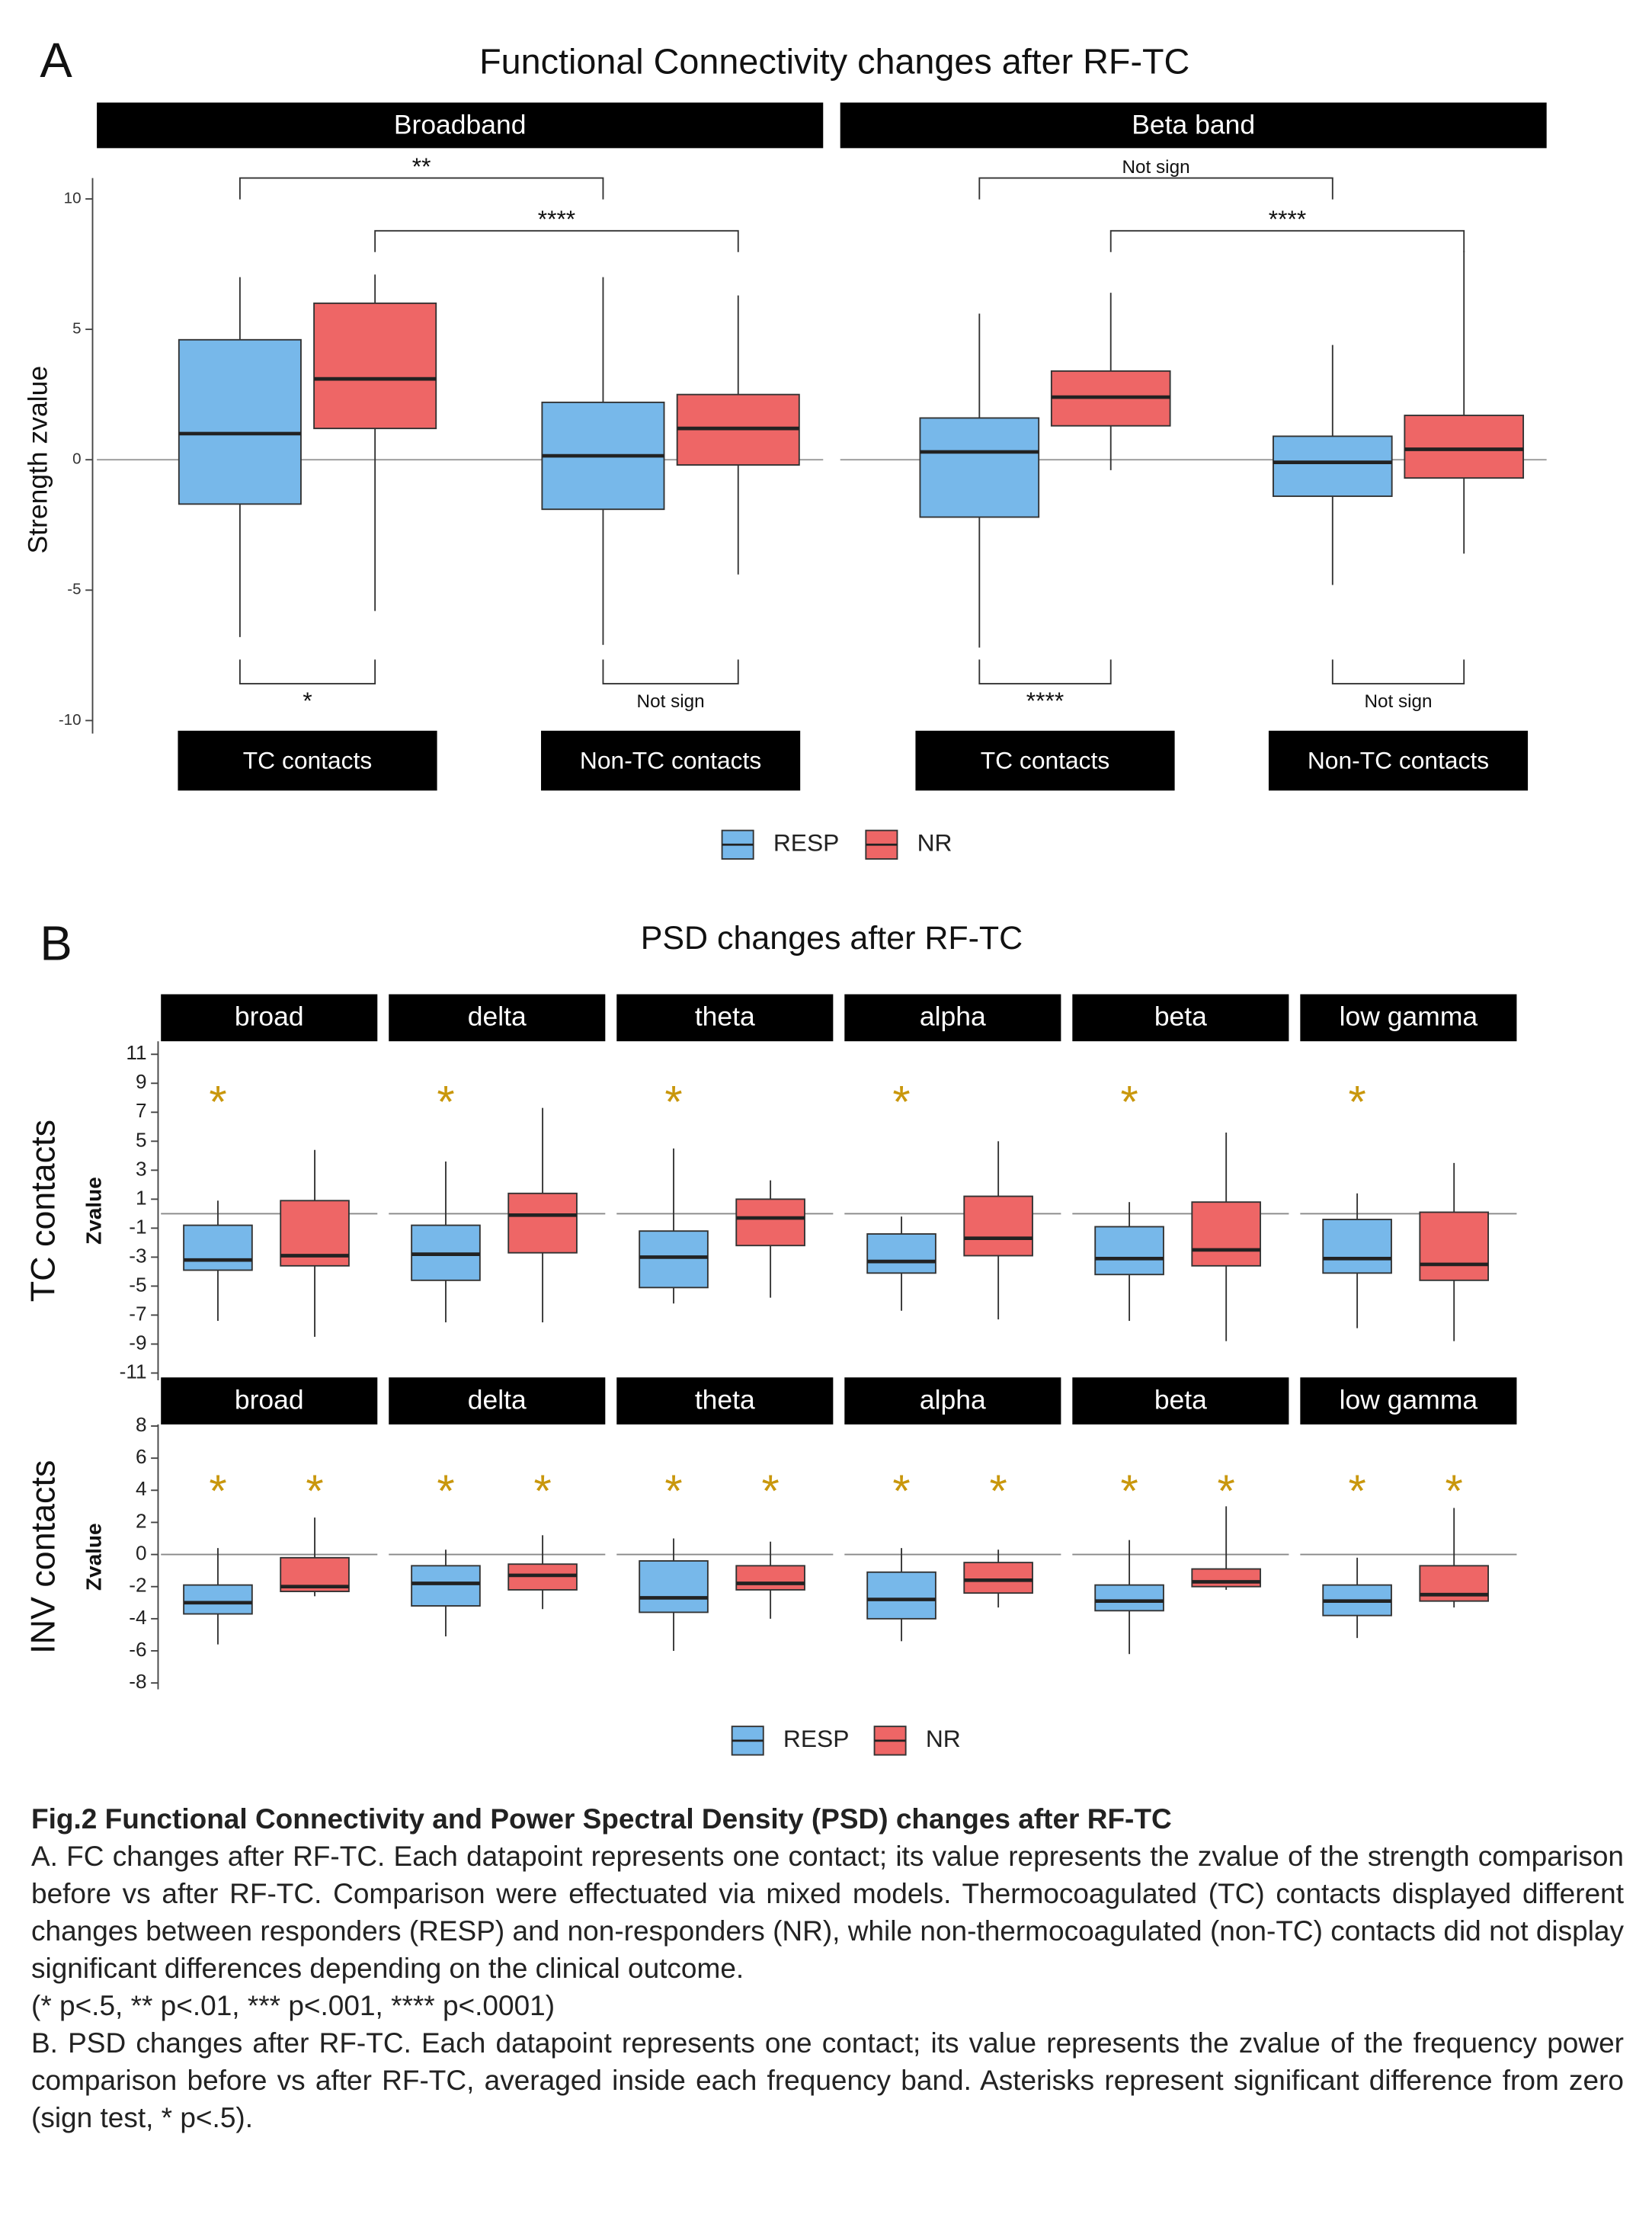 Image resolution: width=1652 pixels, height=2240 pixels. Describe the element at coordinates (56, 61) in the screenshot. I see `panel-label: A` at that location.